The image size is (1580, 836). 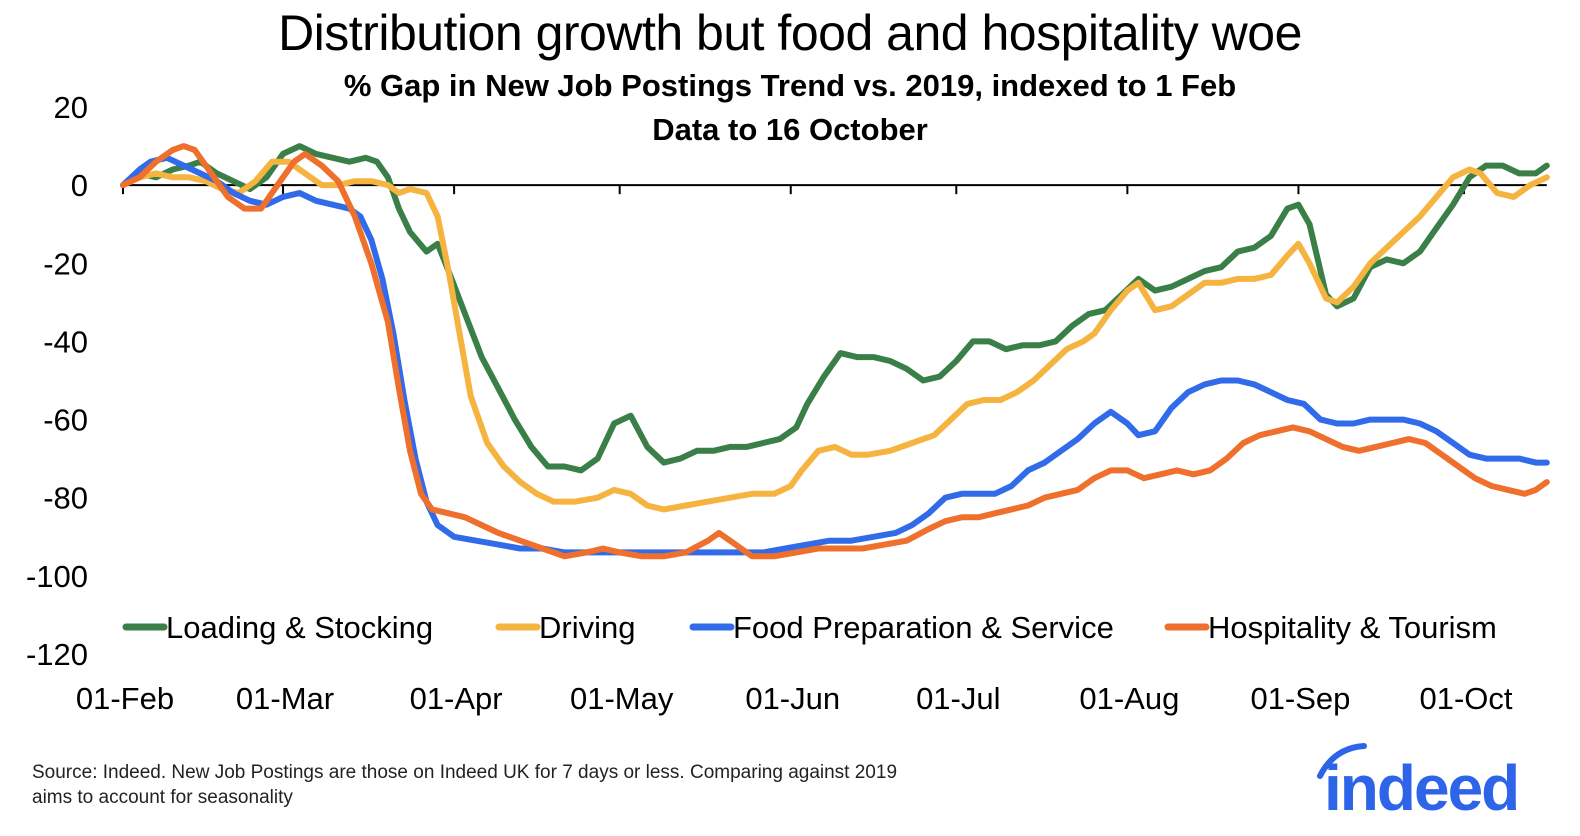 I want to click on chart-date-note: Data to 16 October, so click(x=790, y=129).